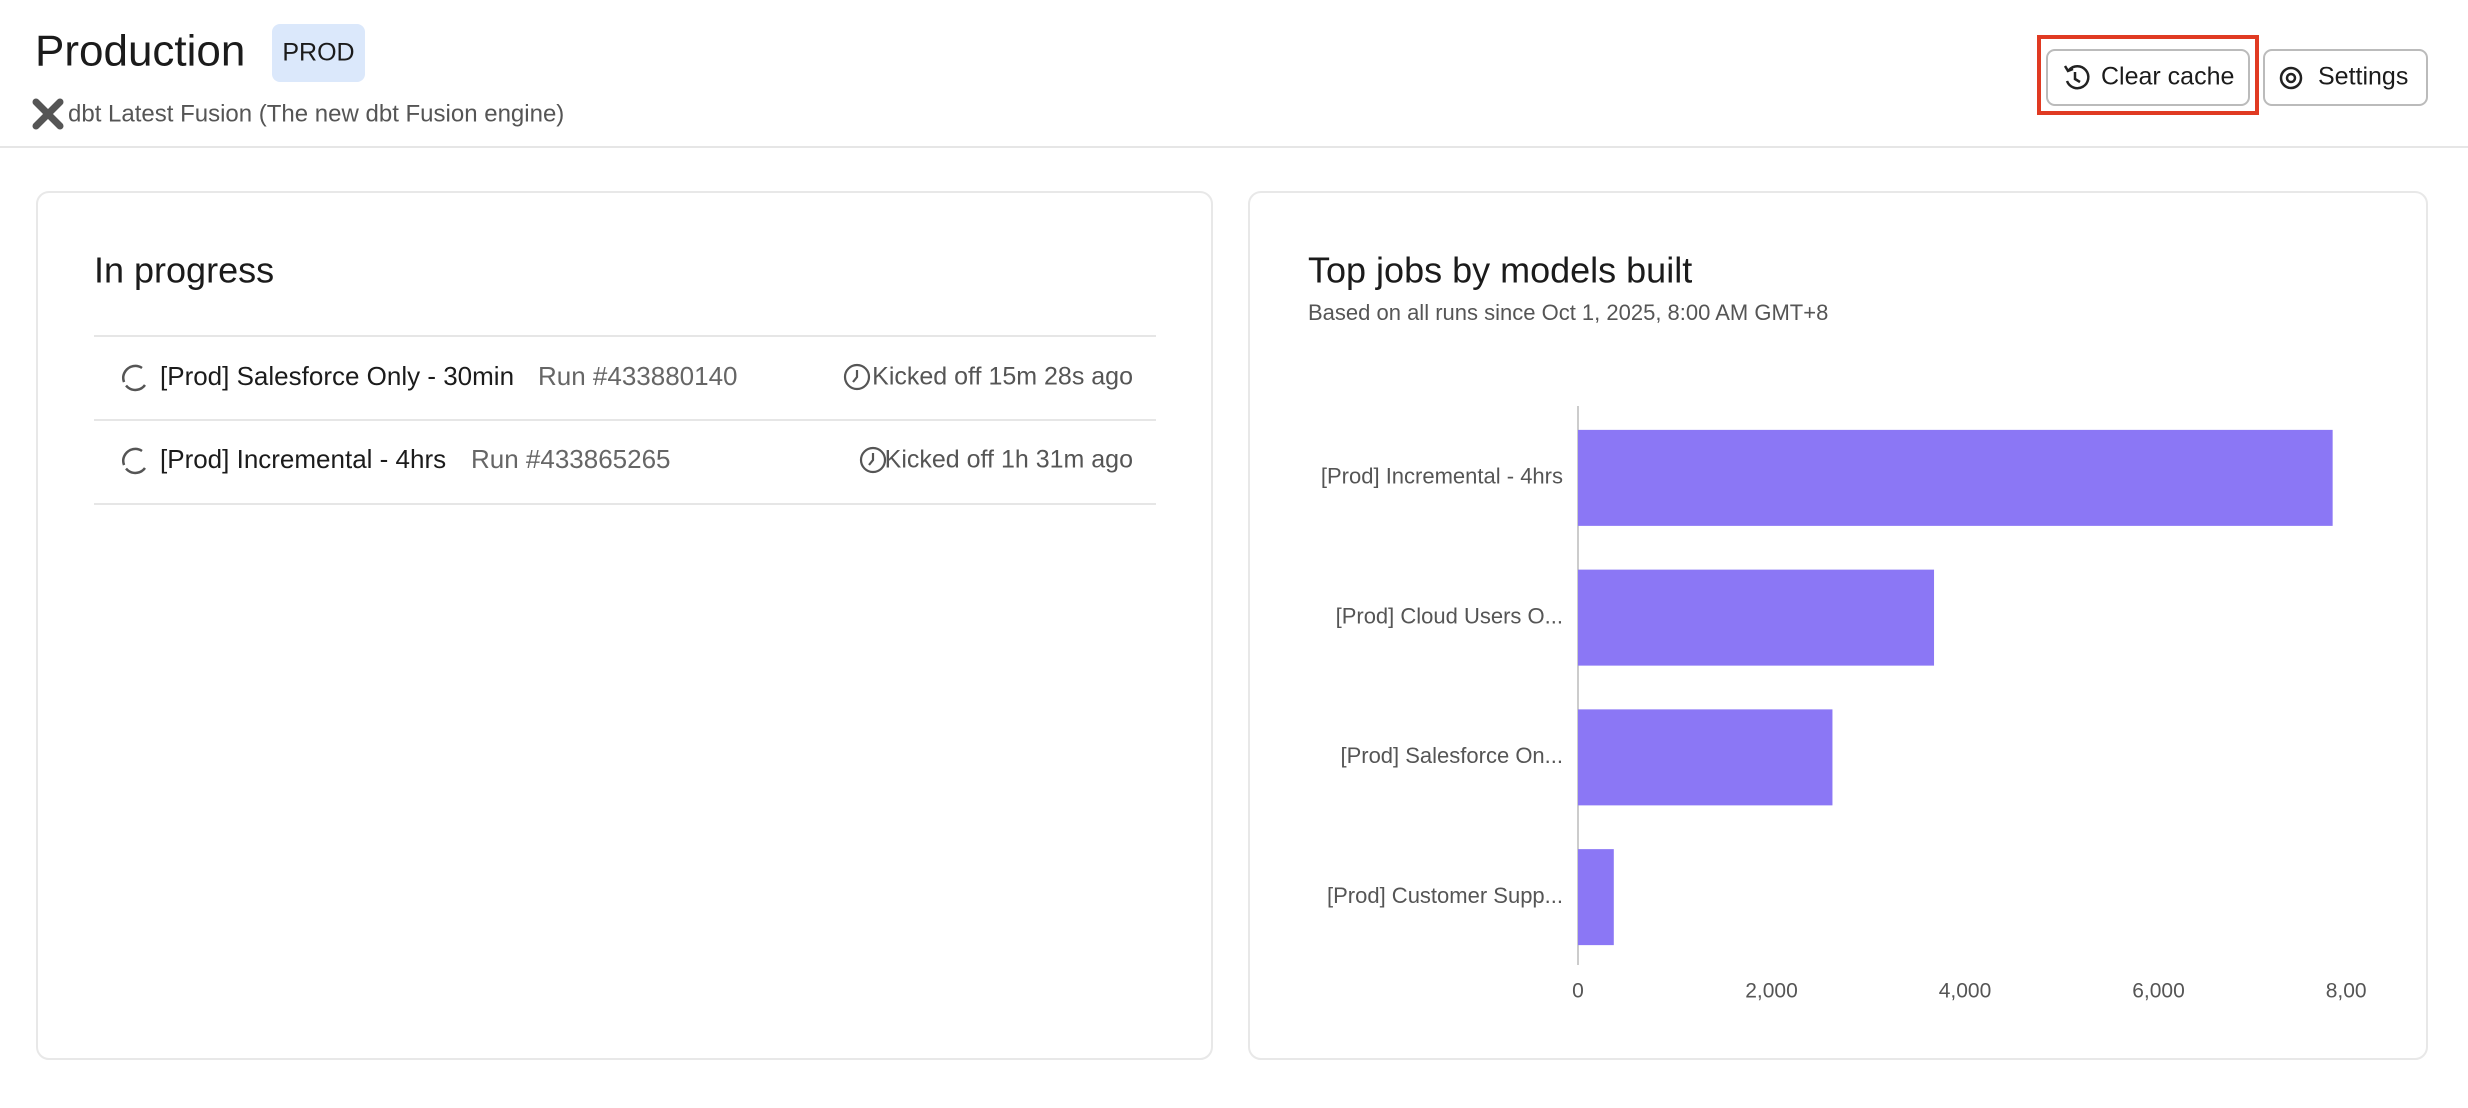  What do you see at coordinates (1442, 476) in the screenshot?
I see `y-tick-label: [Prod] Incremental - 4hrs` at bounding box center [1442, 476].